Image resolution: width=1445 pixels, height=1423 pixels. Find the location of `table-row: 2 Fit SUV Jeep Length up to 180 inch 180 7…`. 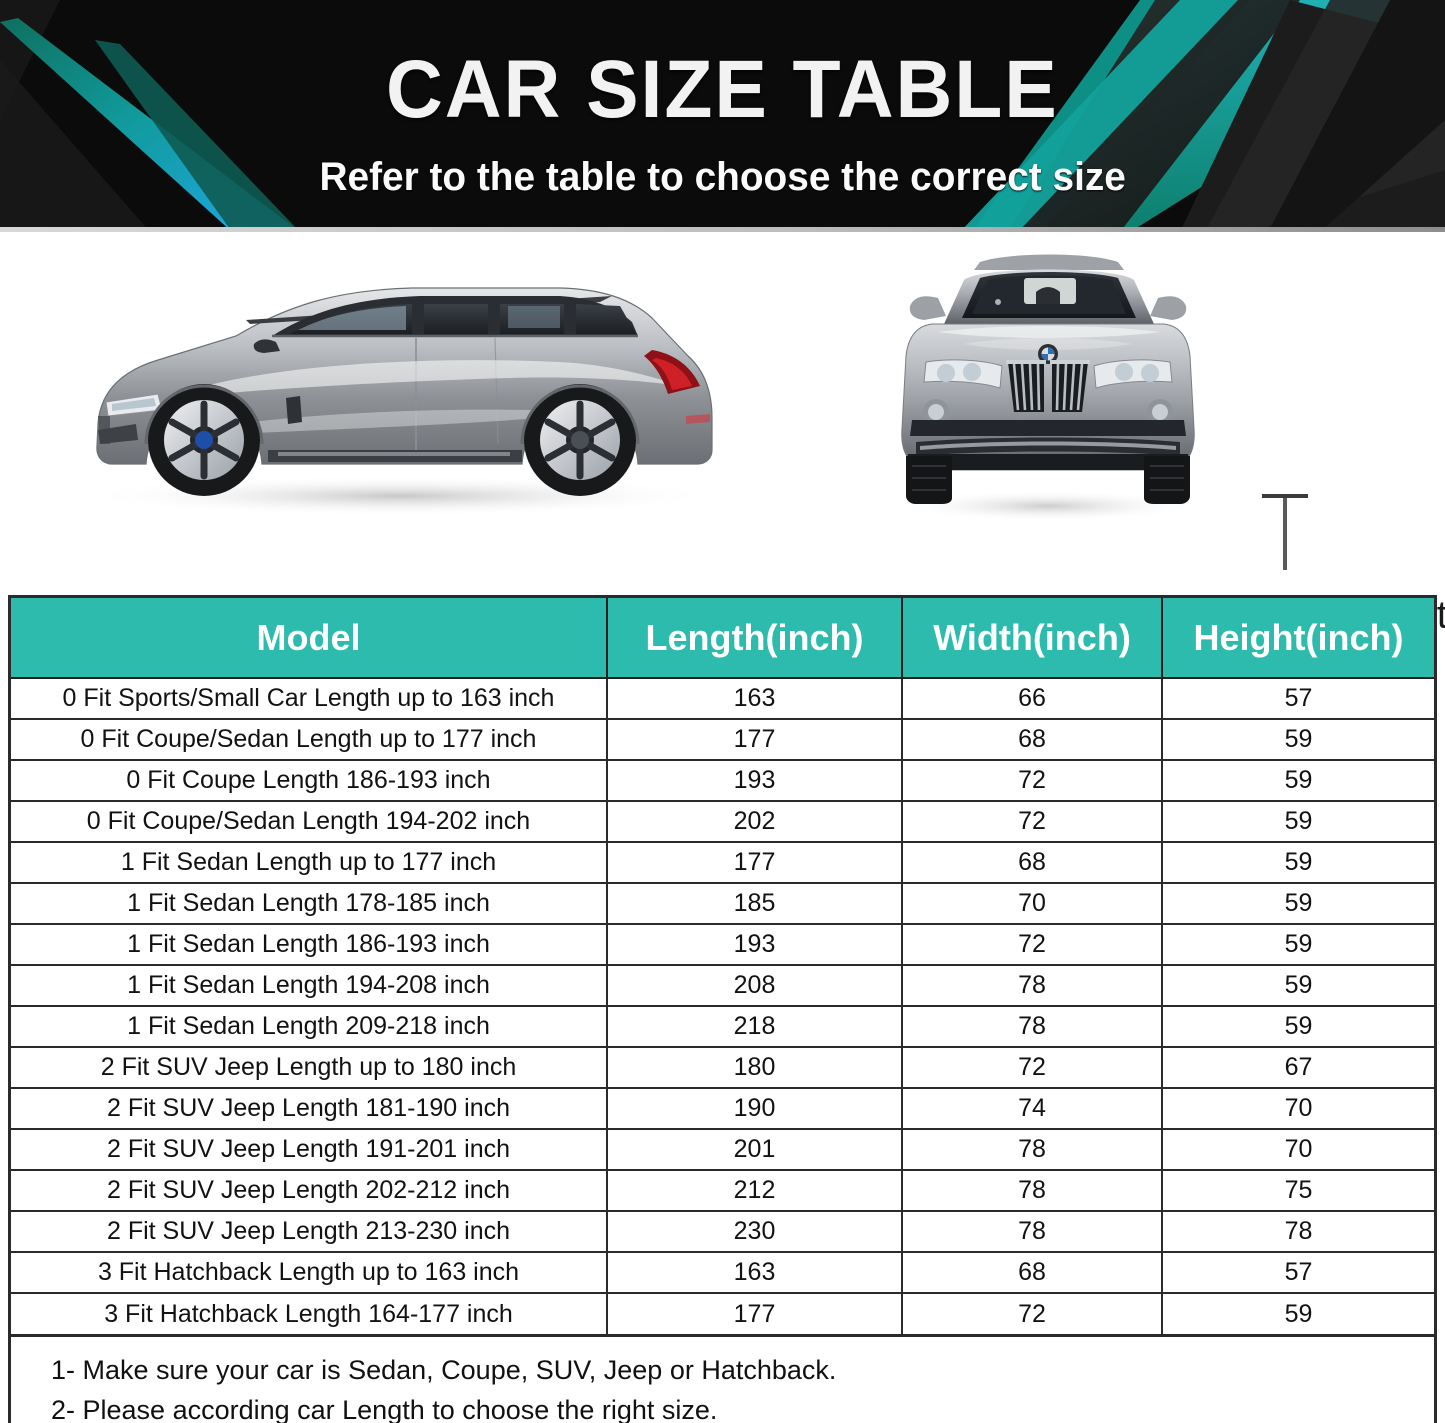

table-row: 2 Fit SUV Jeep Length up to 180 inch 180 7… is located at coordinates (722, 1068).